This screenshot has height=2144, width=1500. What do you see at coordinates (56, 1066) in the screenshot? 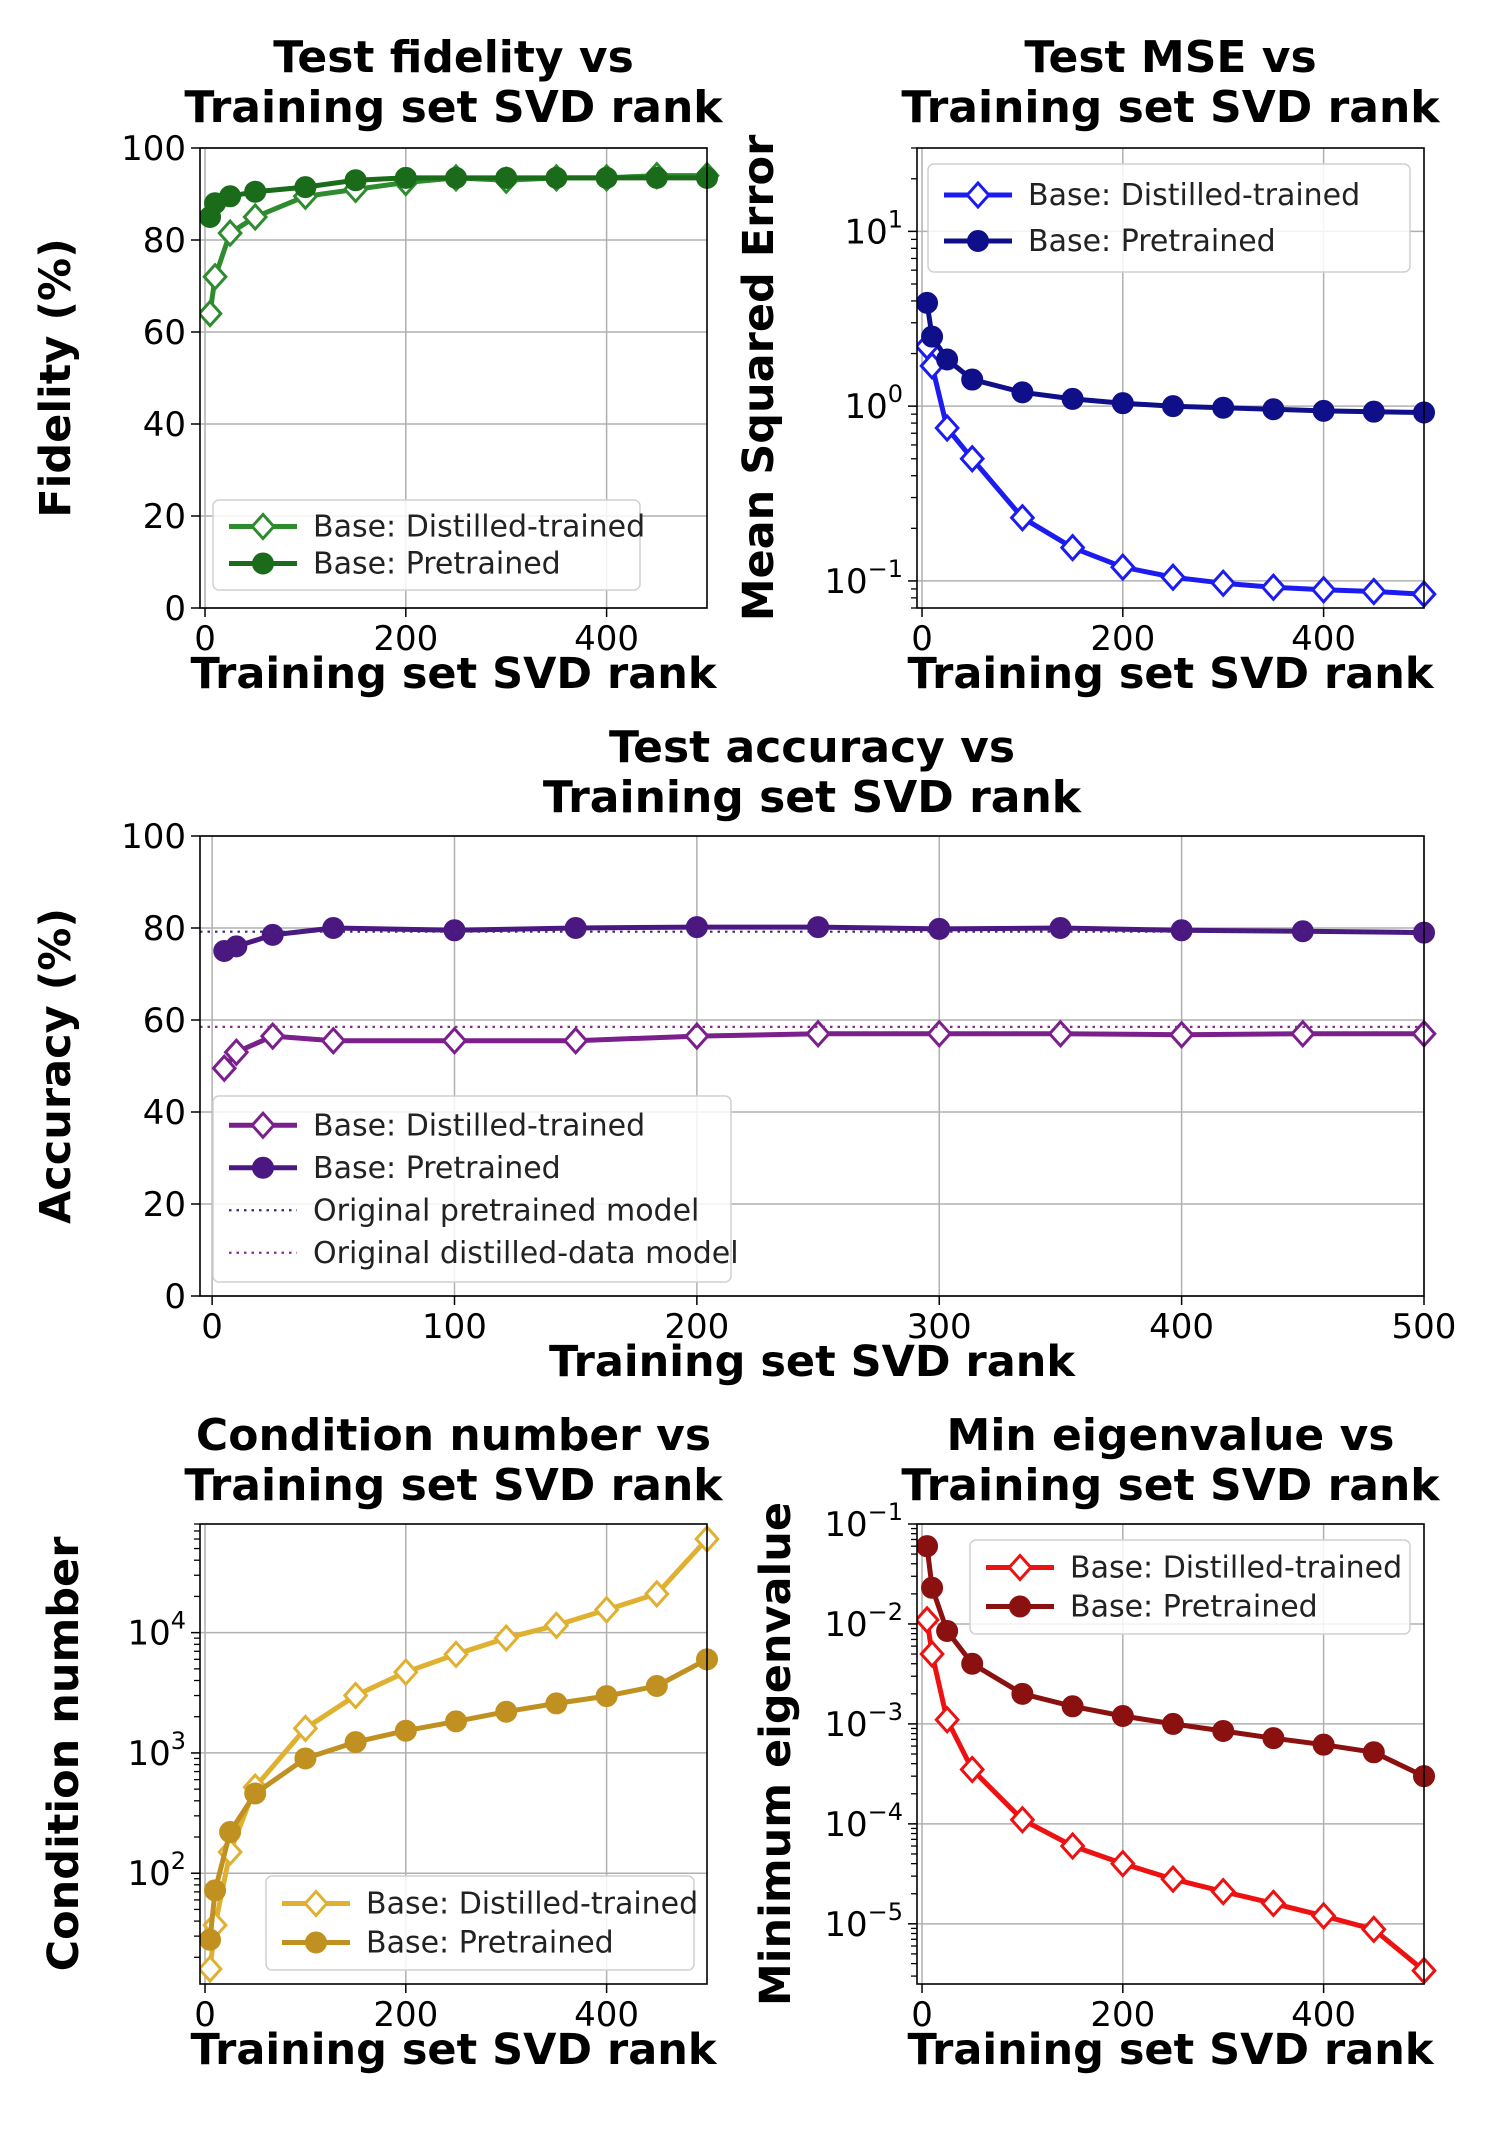
I see `y-axis-label: Accuracy (%)` at bounding box center [56, 1066].